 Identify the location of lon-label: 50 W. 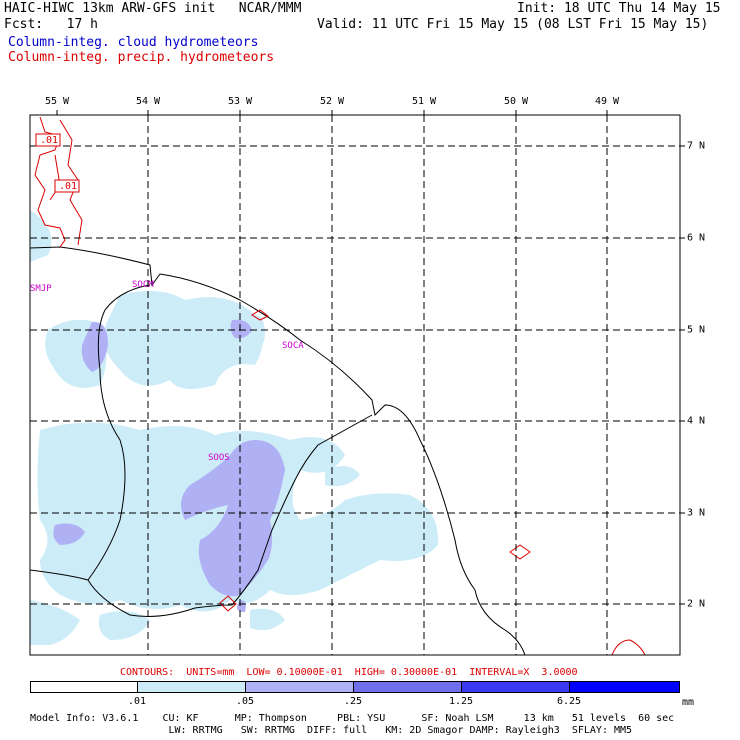
(516, 101).